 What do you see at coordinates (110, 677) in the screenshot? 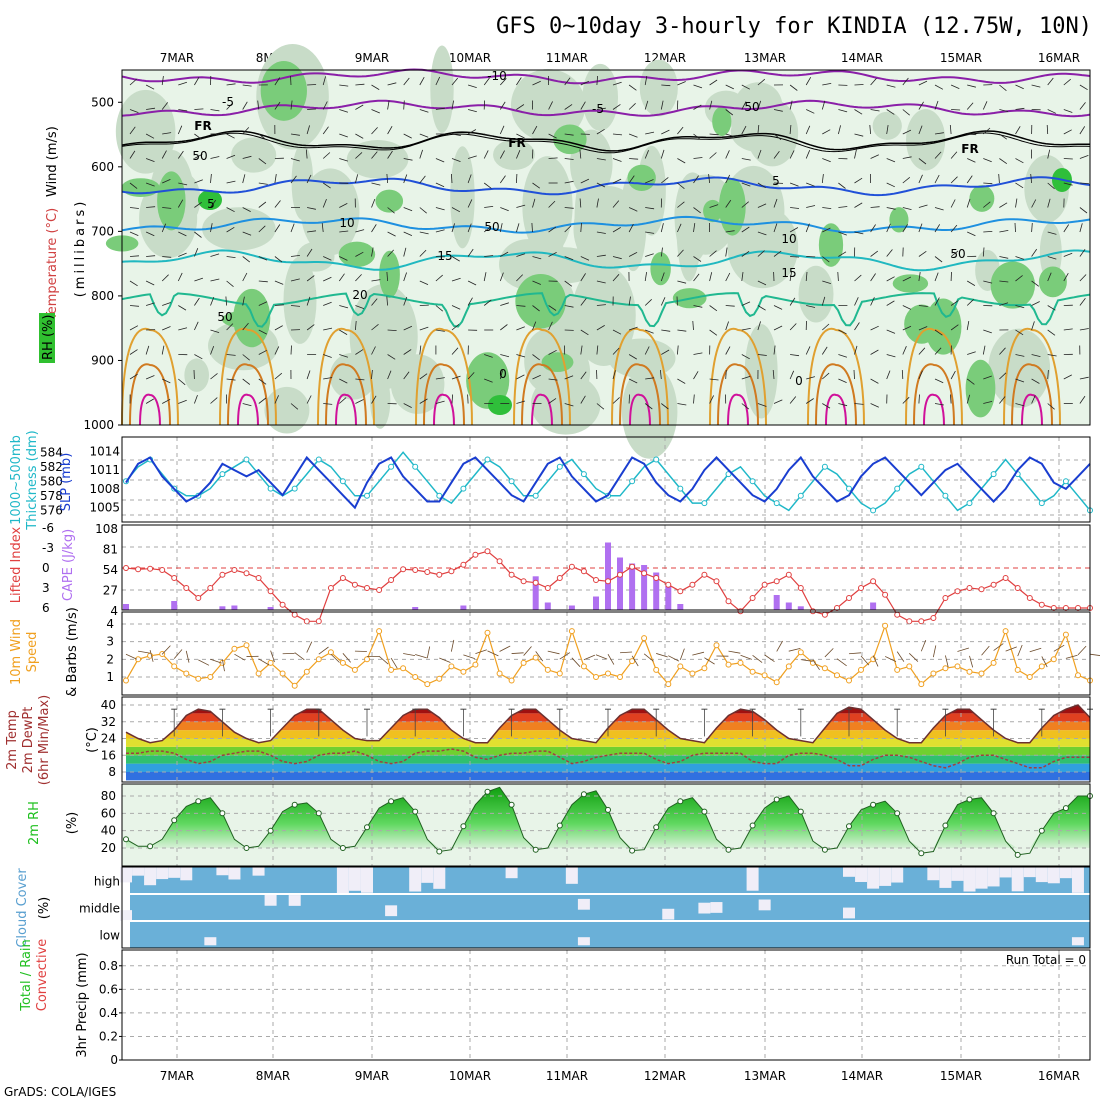
I see `wind-tick-label: 1` at bounding box center [110, 677].